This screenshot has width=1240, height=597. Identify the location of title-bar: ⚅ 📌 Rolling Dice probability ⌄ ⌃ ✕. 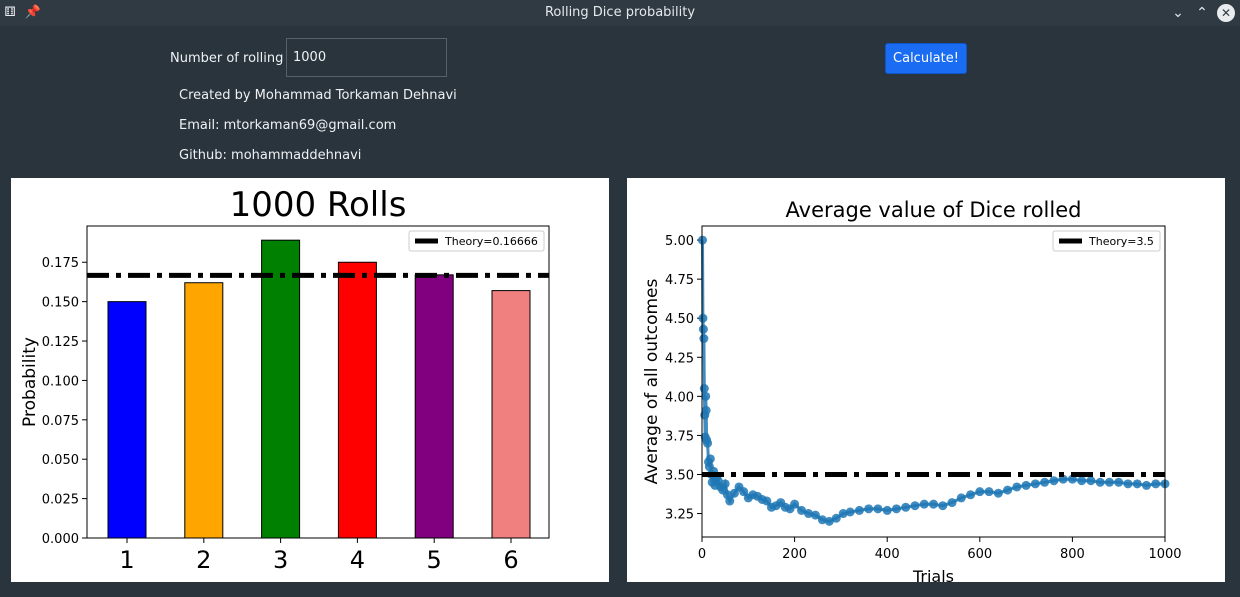
(620, 13).